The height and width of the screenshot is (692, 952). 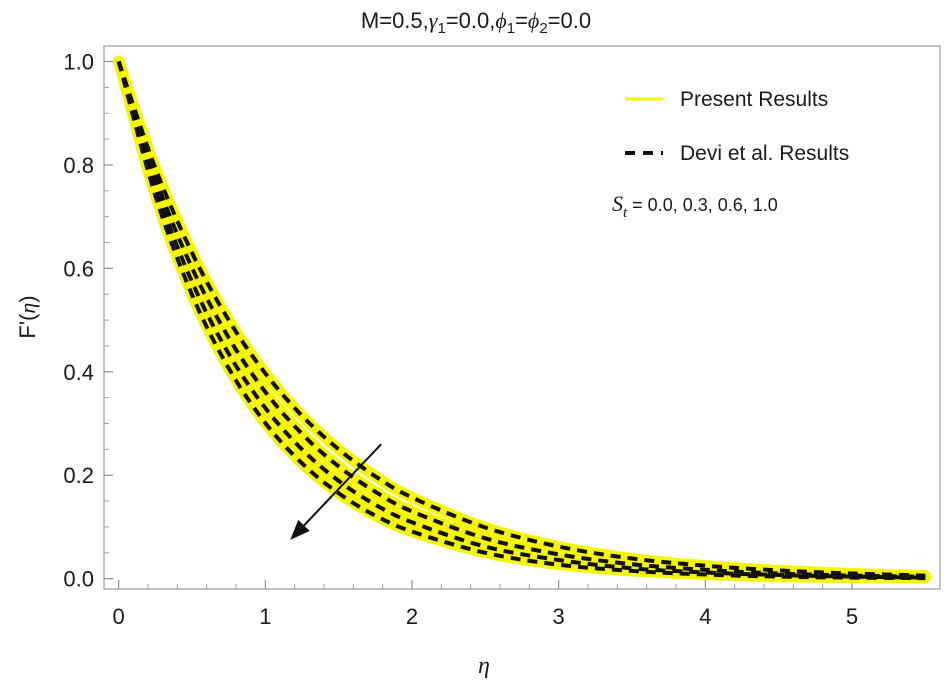 What do you see at coordinates (78, 165) in the screenshot?
I see `y-tick-label: 0.8` at bounding box center [78, 165].